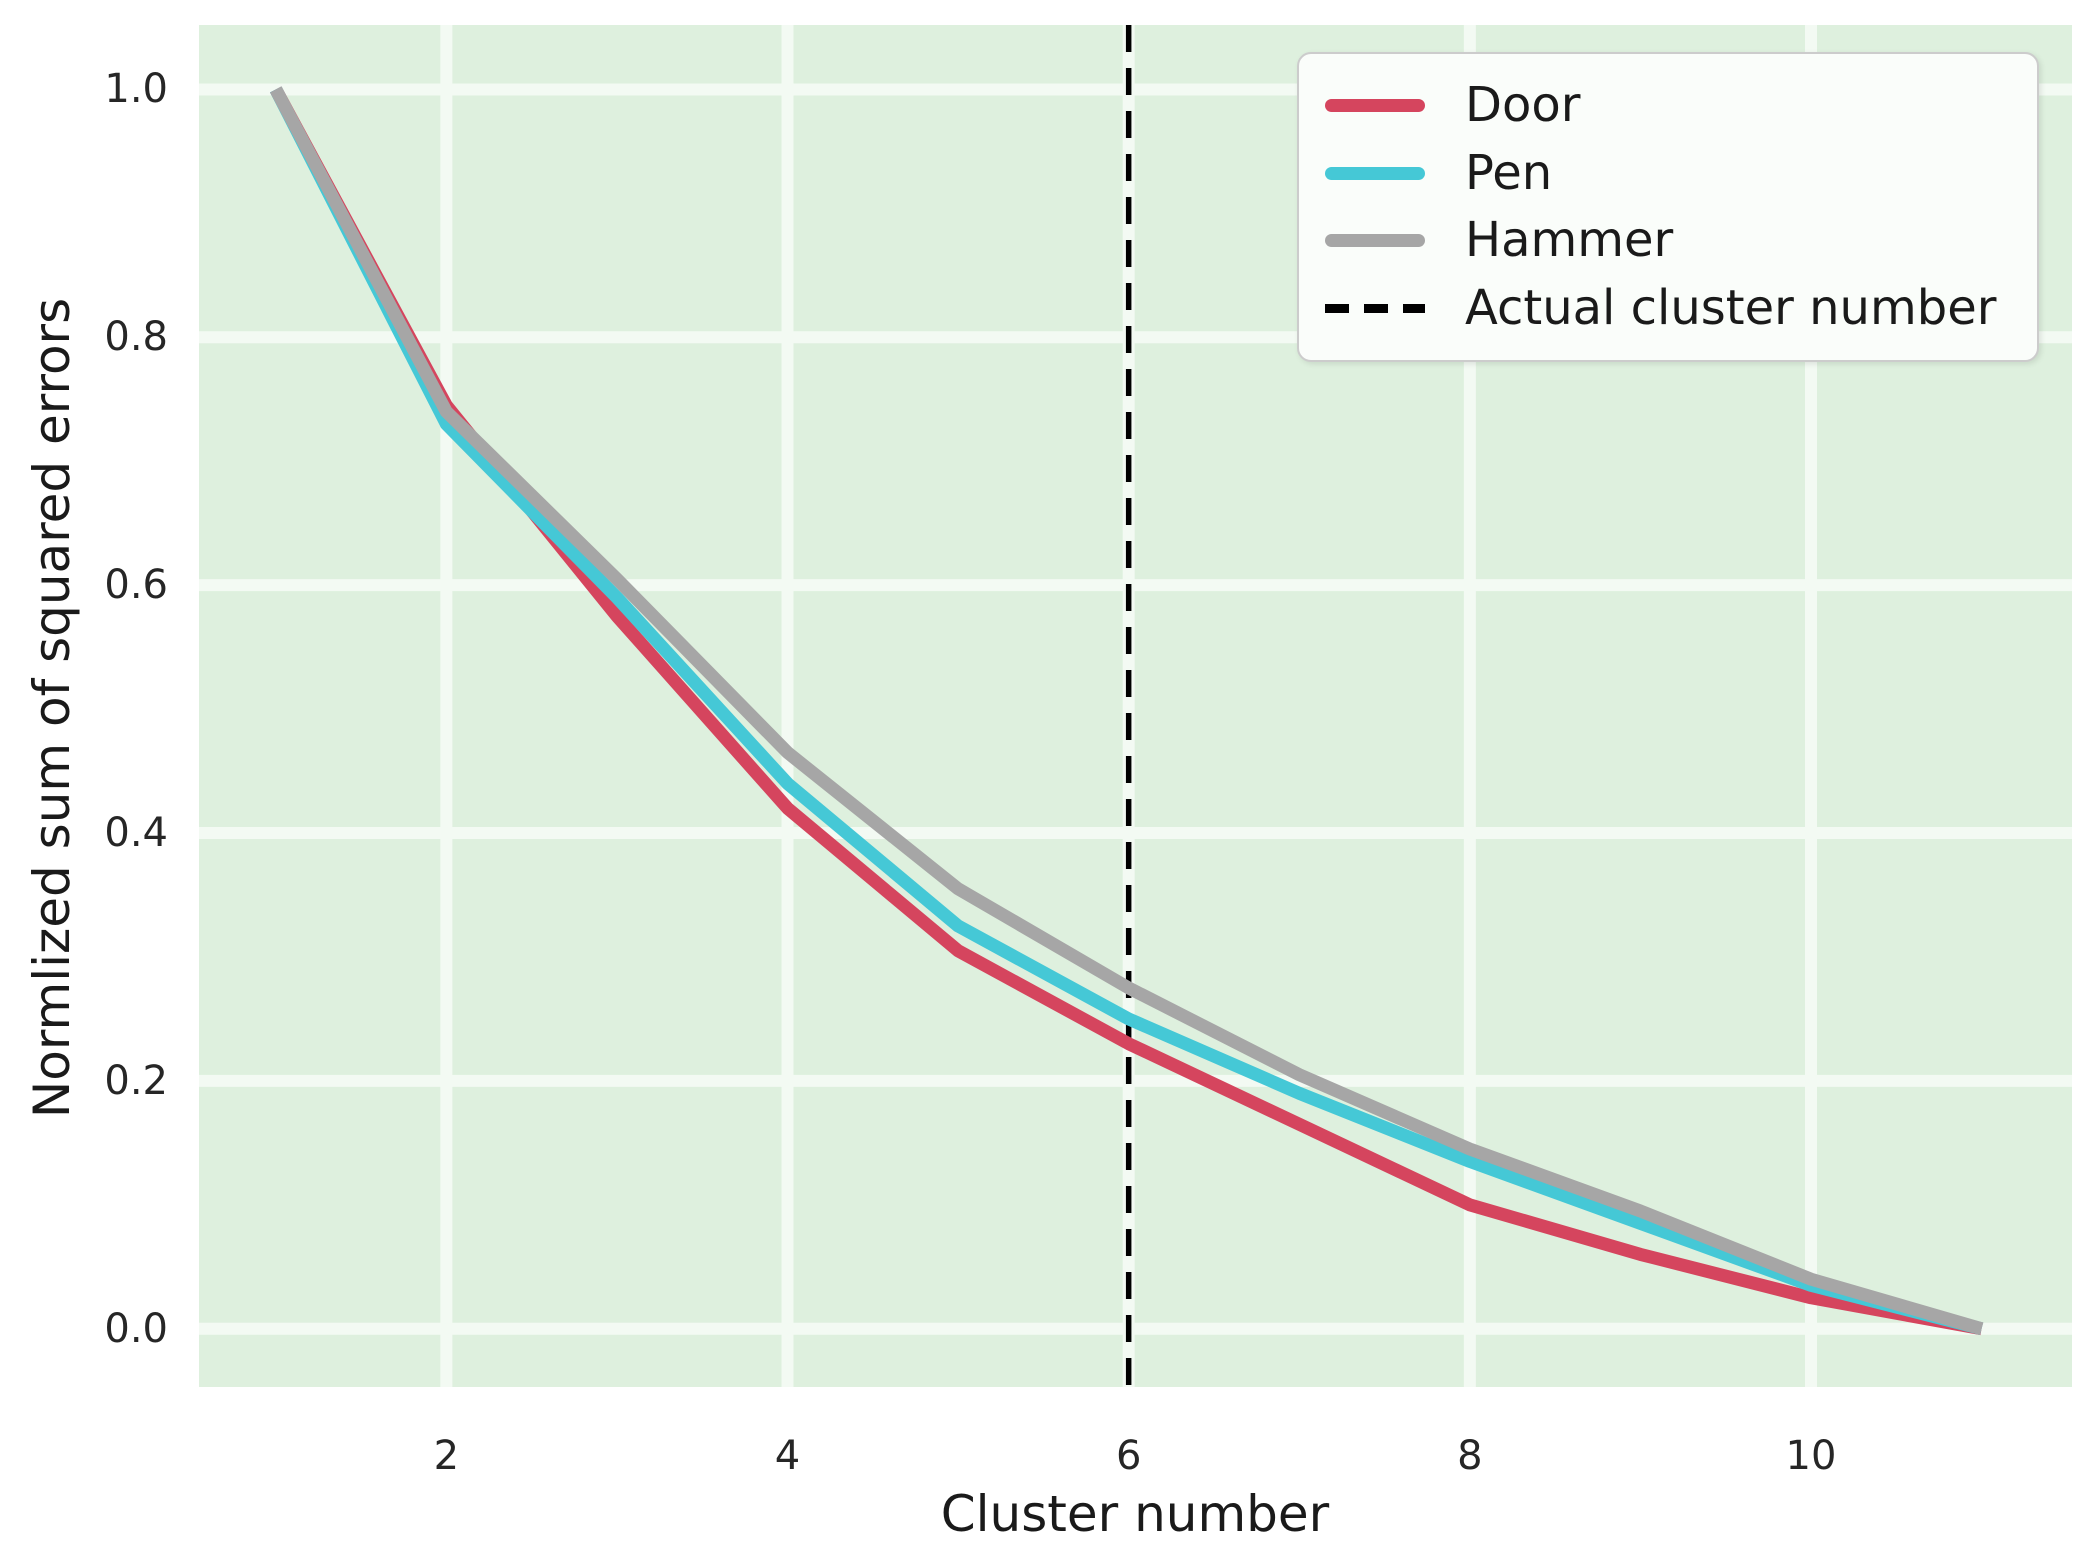 This screenshot has height=1563, width=2089. What do you see at coordinates (1509, 172) in the screenshot?
I see `legend-label: Pen` at bounding box center [1509, 172].